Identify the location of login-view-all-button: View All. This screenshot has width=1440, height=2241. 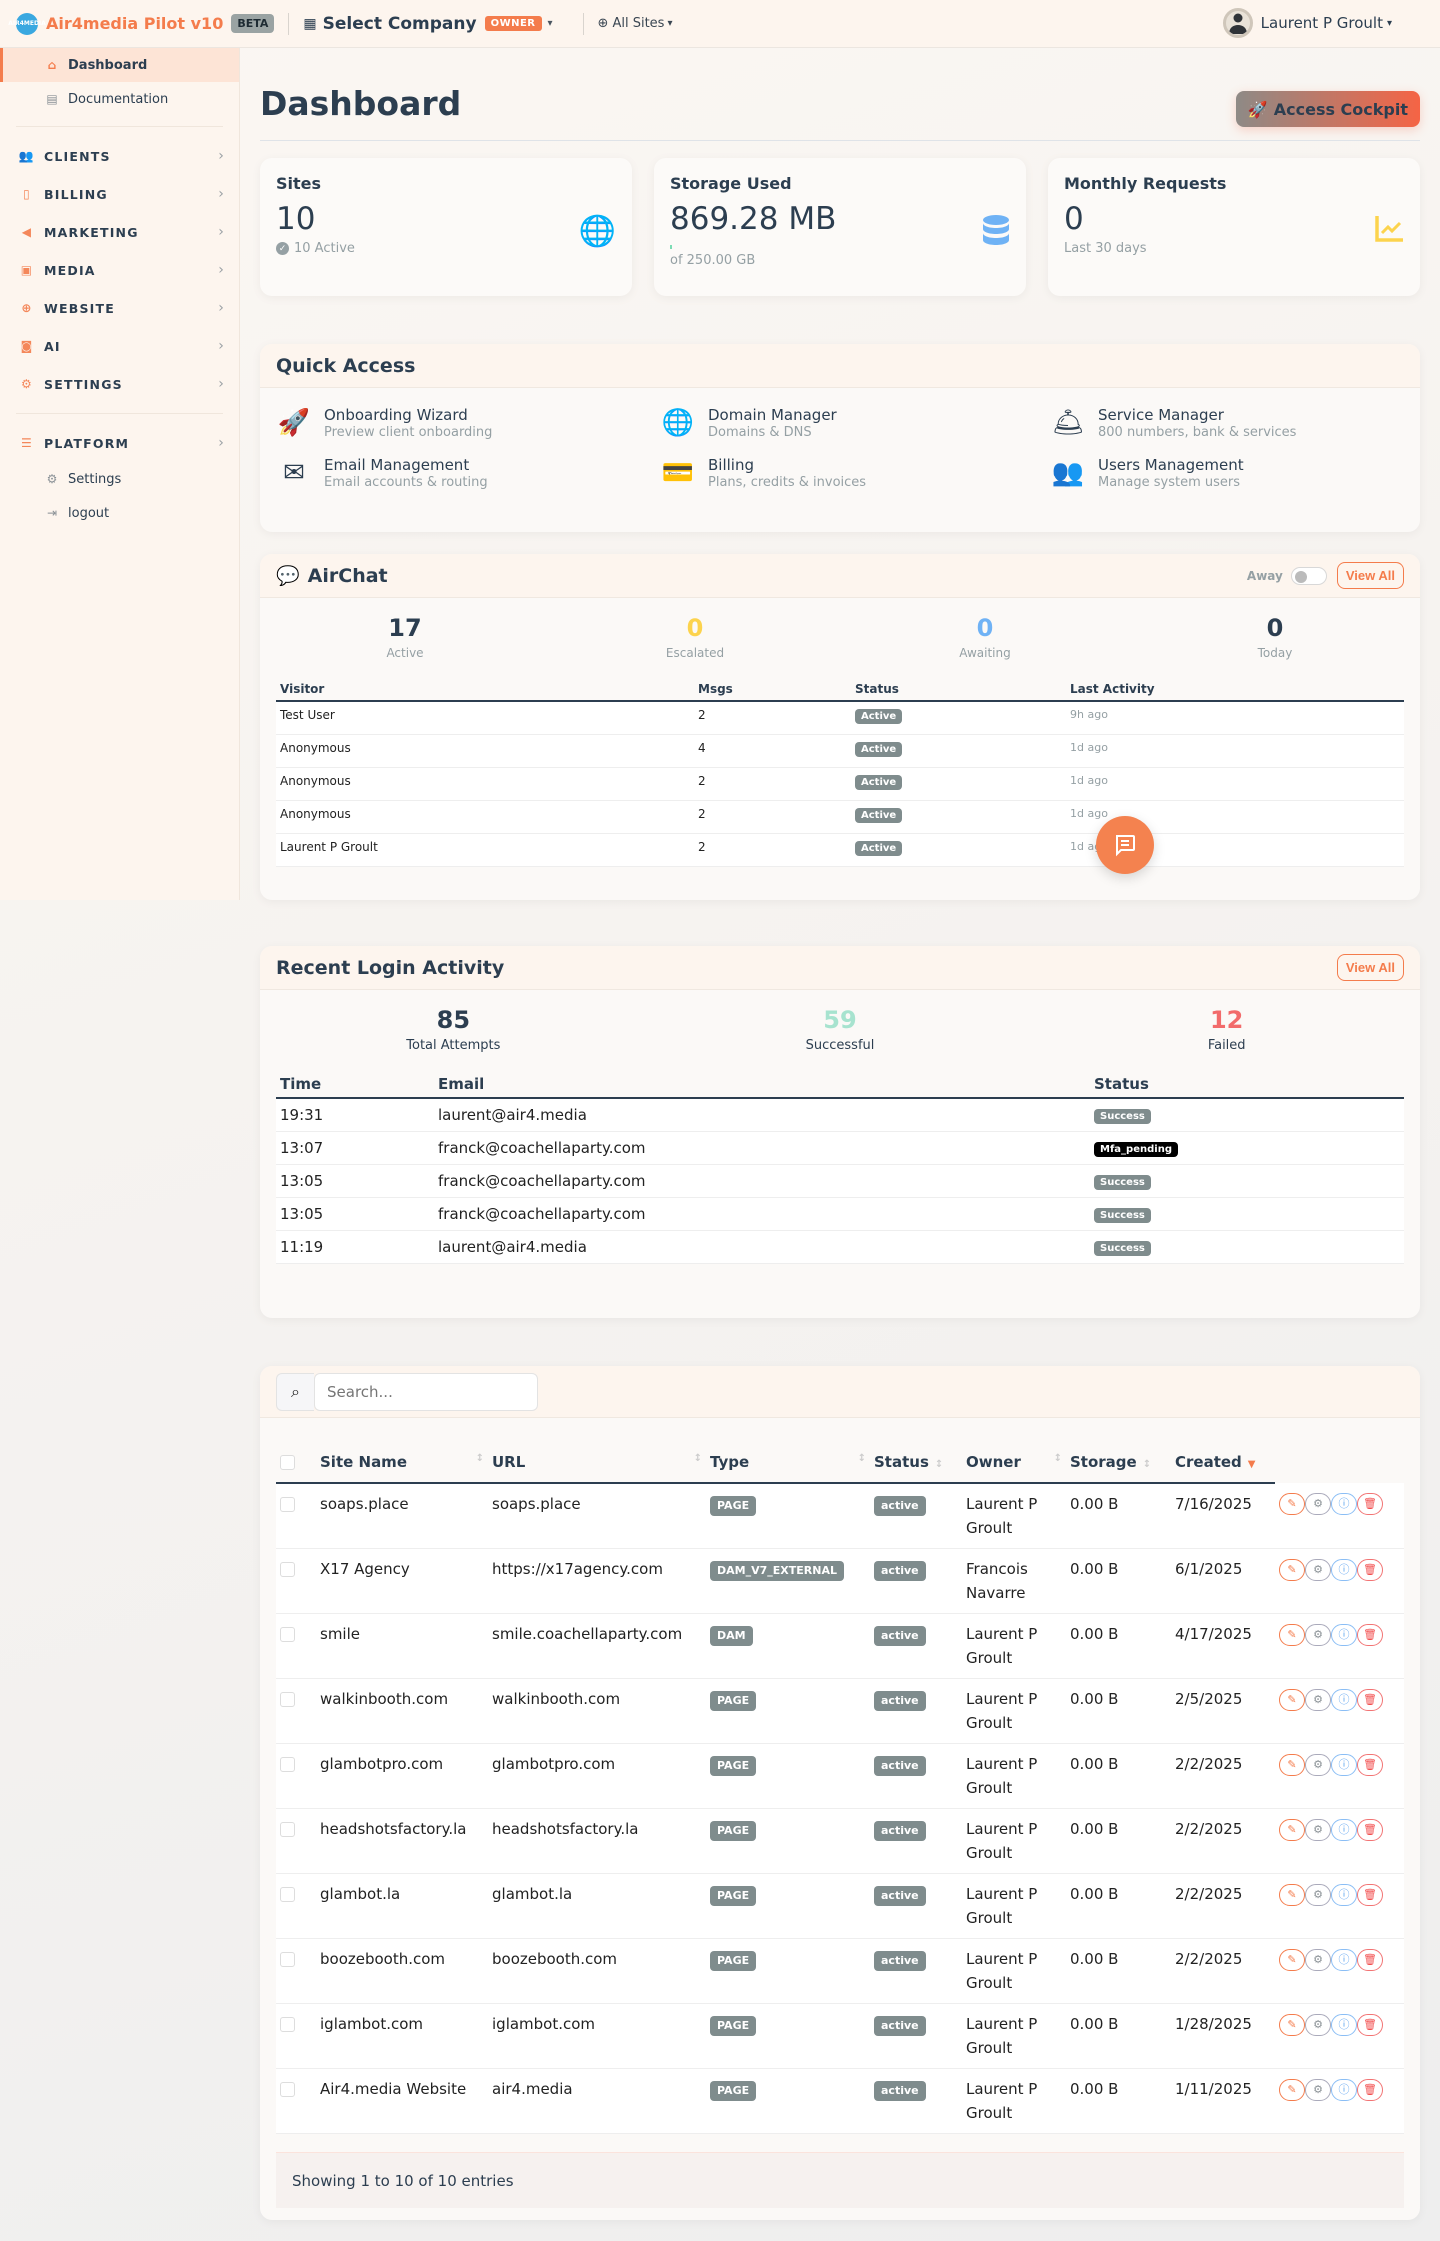
(1370, 967).